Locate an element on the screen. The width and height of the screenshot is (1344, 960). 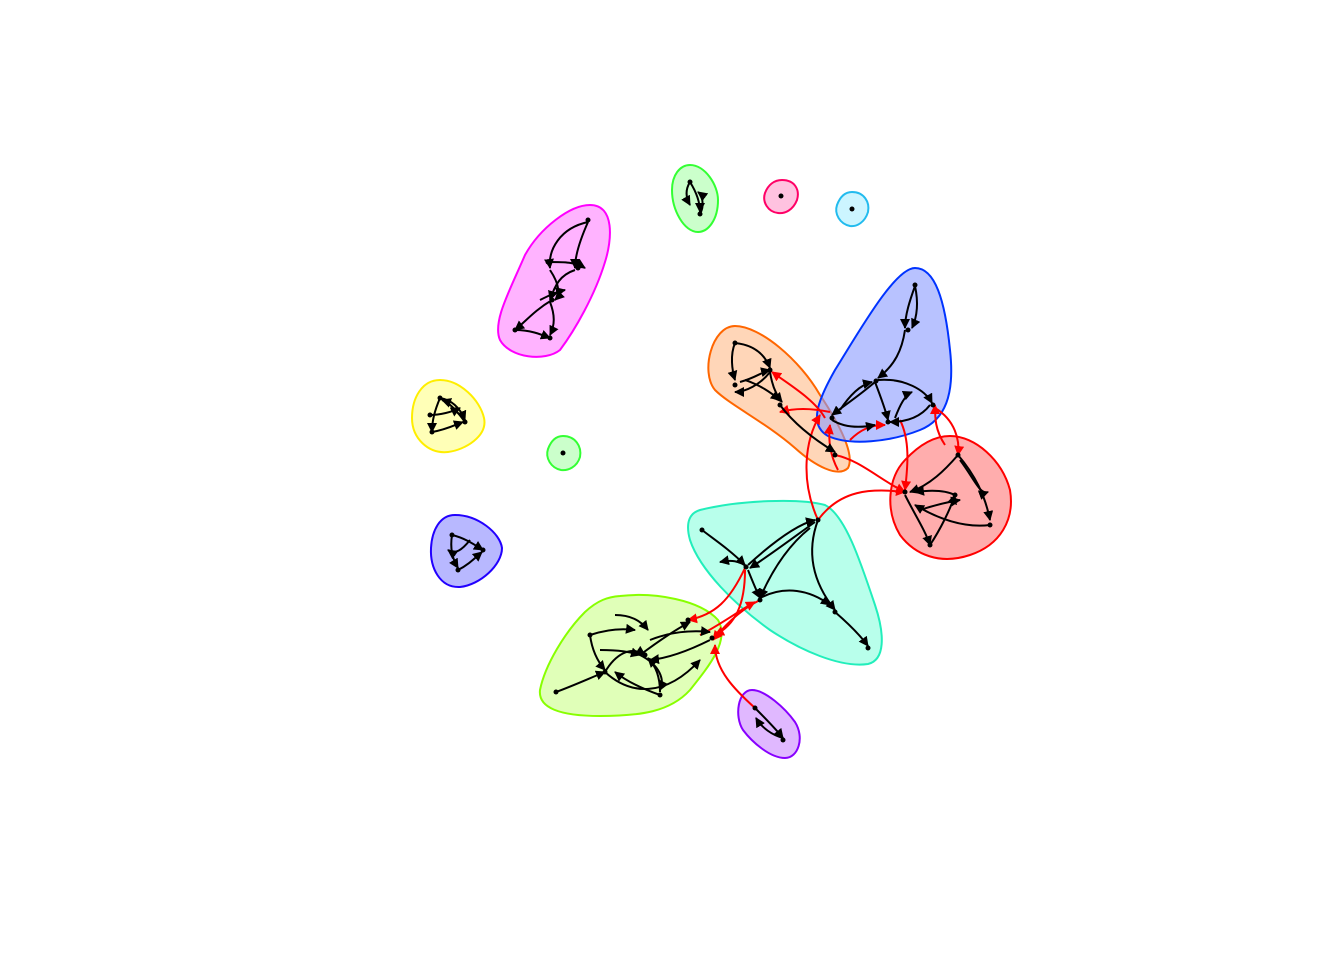
hull-magenta is located at coordinates (554, 280).